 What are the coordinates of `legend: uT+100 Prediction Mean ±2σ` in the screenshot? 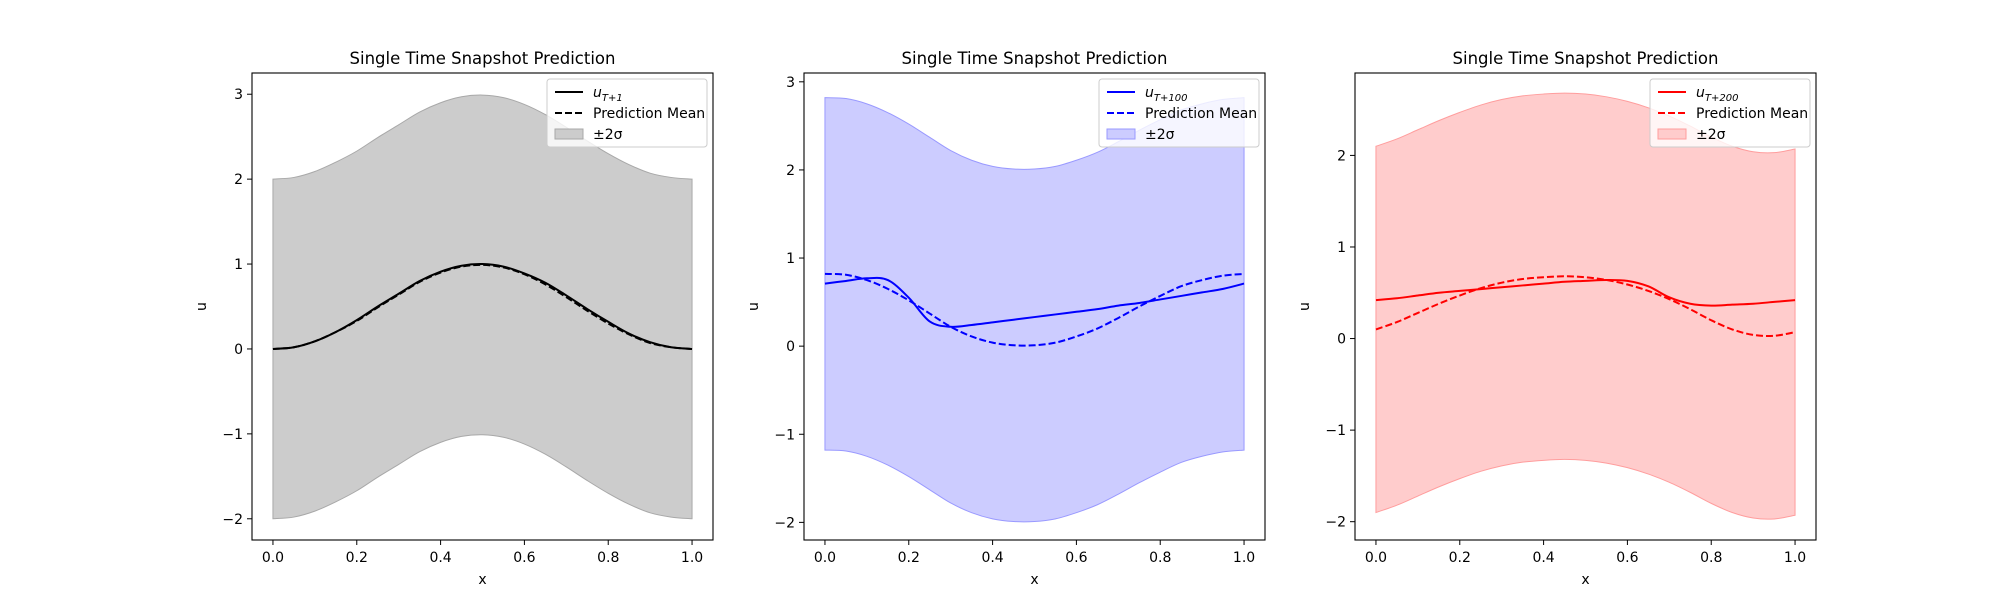 It's located at (1179, 113).